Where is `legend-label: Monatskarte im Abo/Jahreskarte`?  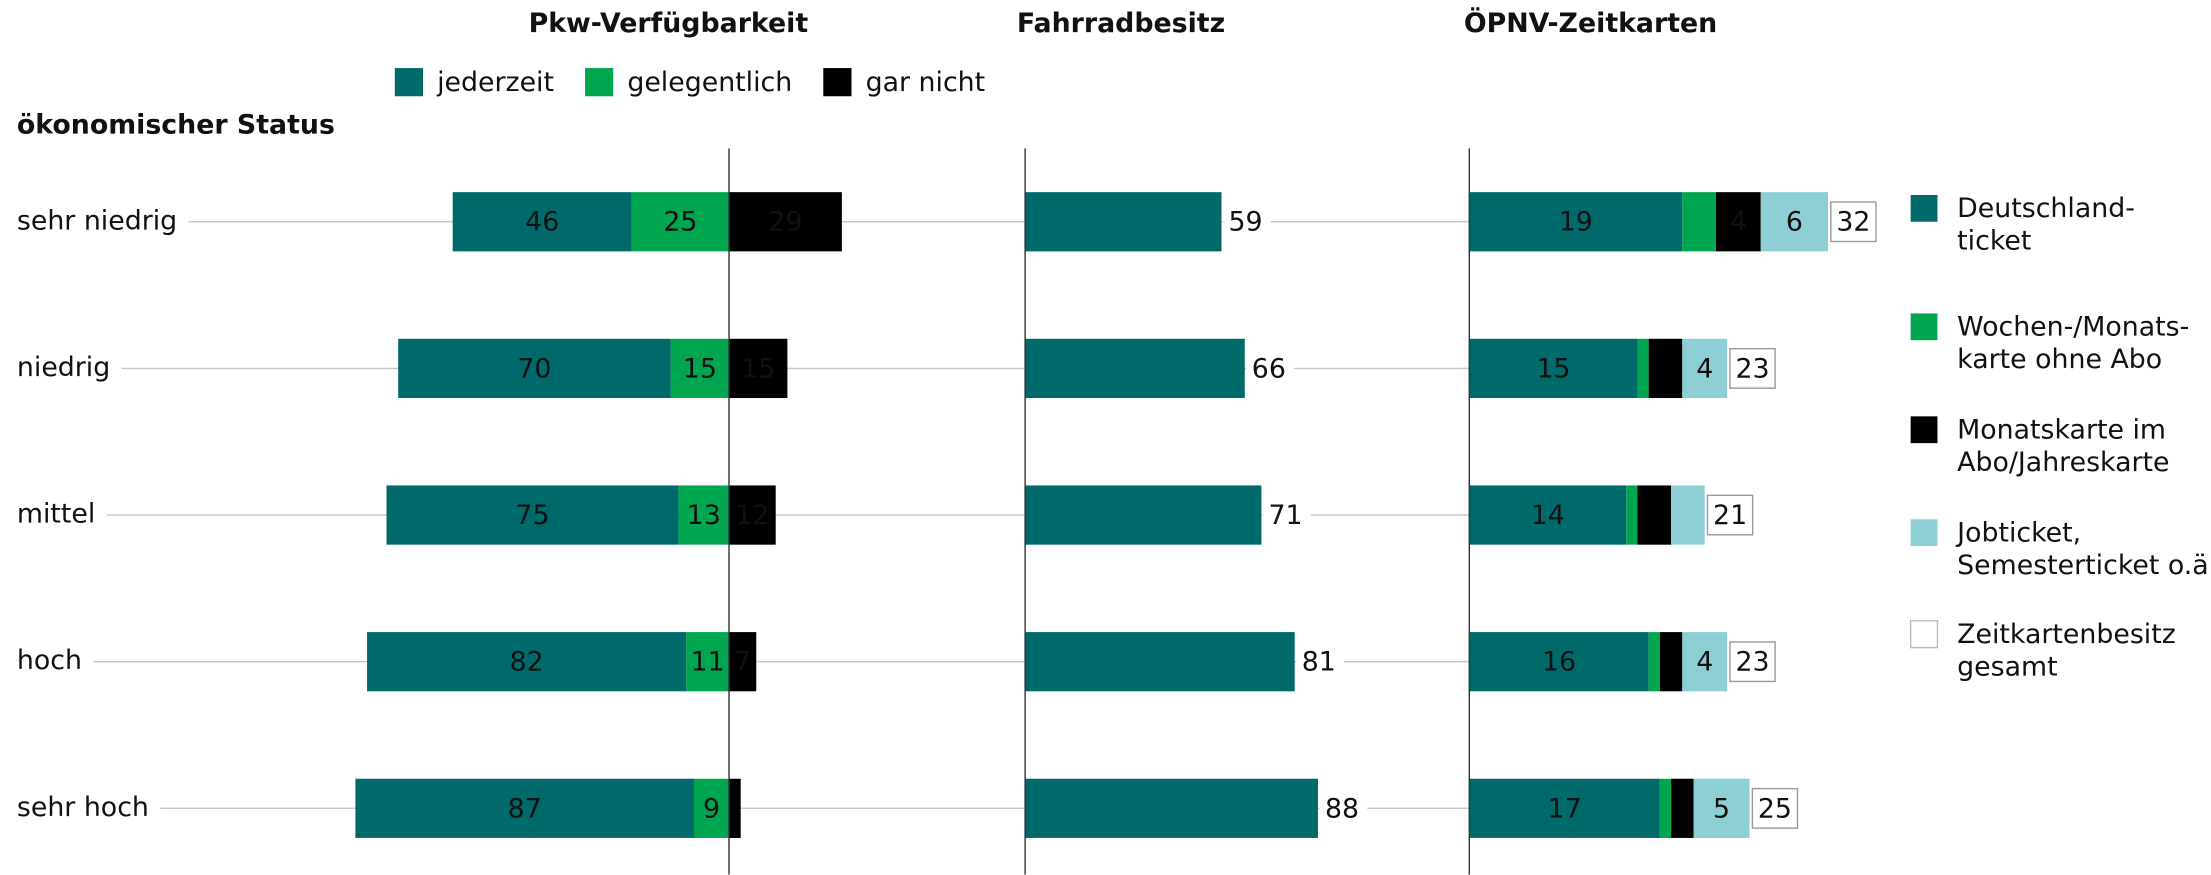 legend-label: Monatskarte im Abo/Jahreskarte is located at coordinates (2063, 445).